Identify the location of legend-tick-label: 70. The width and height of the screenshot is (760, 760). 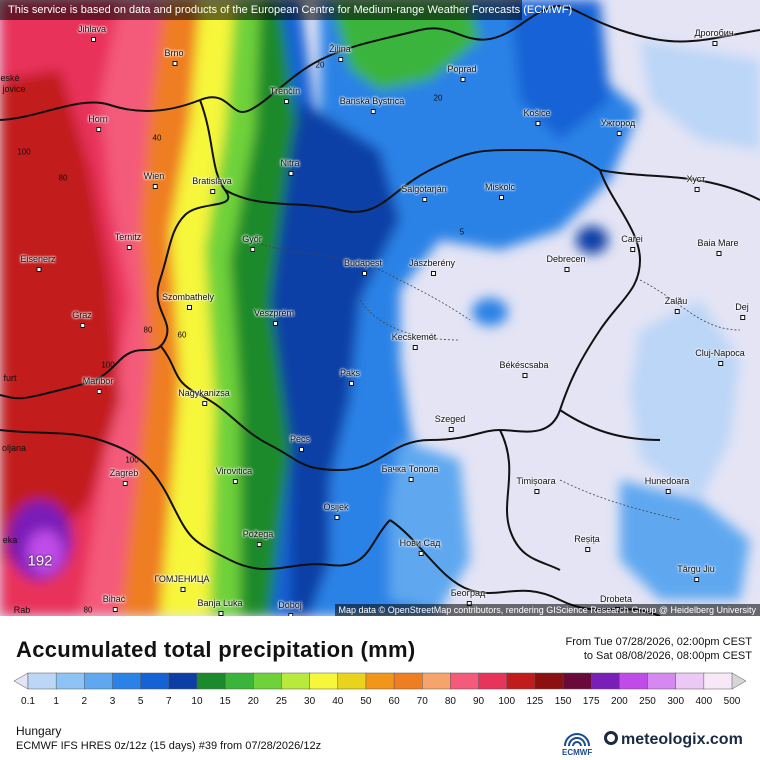
(422, 701).